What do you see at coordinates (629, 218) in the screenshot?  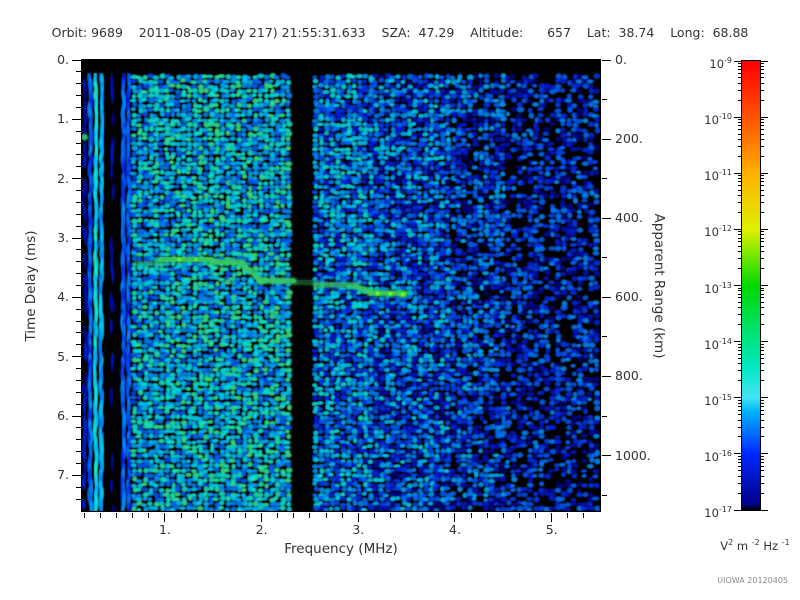 I see `y-right-tick-label: 400.` at bounding box center [629, 218].